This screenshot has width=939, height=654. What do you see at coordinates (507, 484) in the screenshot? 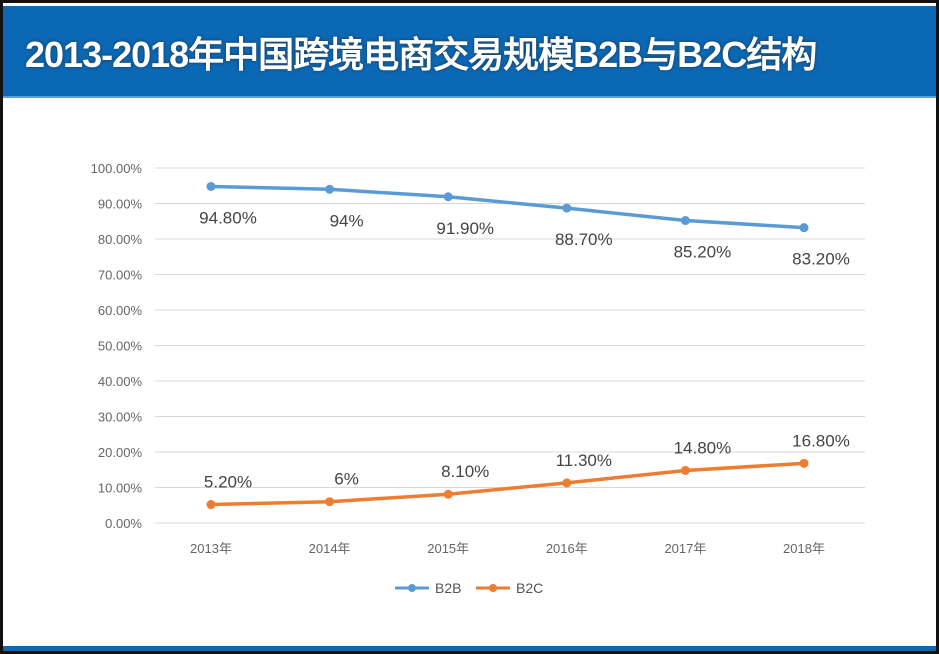
I see `series-line-b2c` at bounding box center [507, 484].